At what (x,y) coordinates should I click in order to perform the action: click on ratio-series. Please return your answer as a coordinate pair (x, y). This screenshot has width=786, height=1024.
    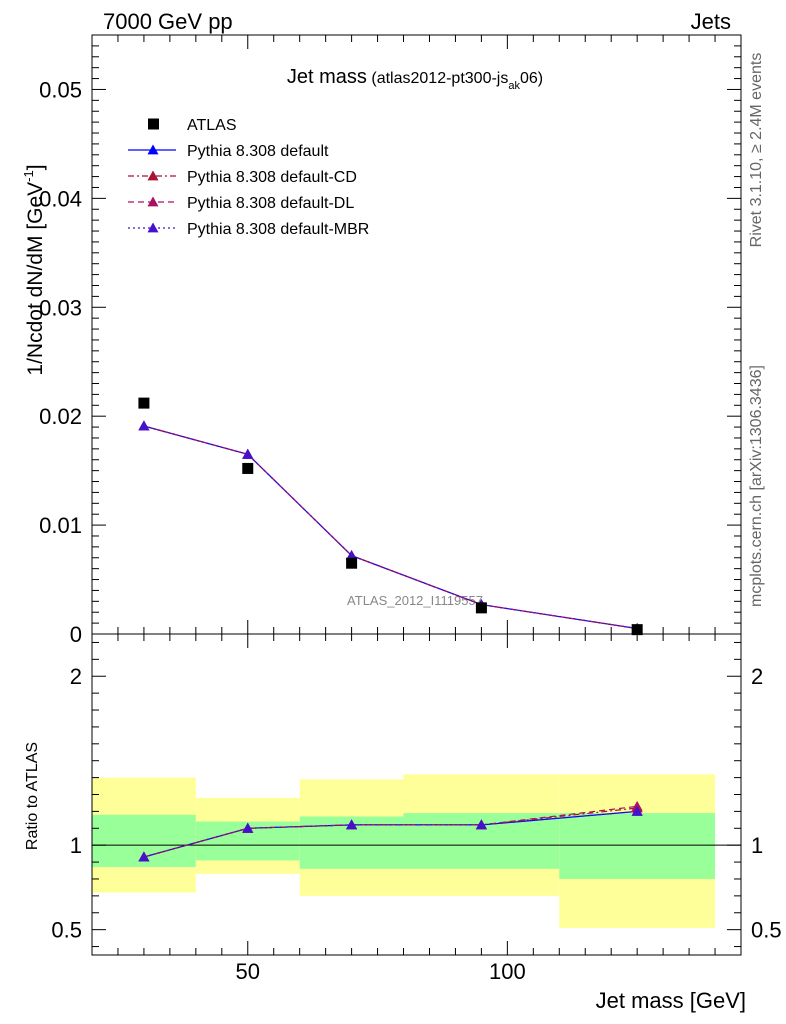
    Looking at the image, I should click on (390, 831).